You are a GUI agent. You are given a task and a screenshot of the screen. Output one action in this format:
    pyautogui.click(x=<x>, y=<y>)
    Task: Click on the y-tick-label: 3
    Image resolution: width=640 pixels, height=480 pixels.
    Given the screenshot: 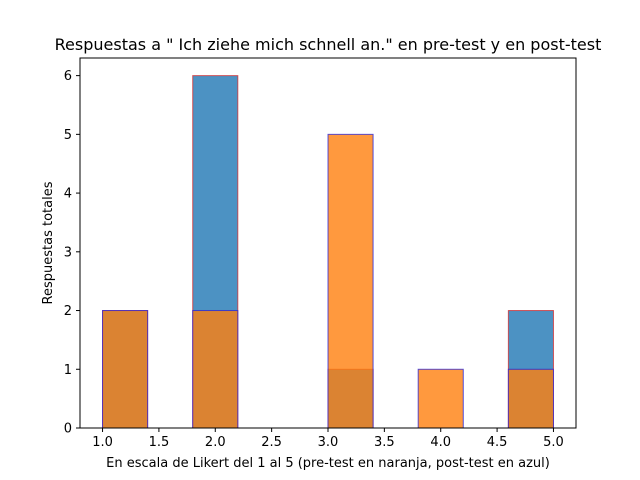 What is the action you would take?
    pyautogui.click(x=68, y=252)
    